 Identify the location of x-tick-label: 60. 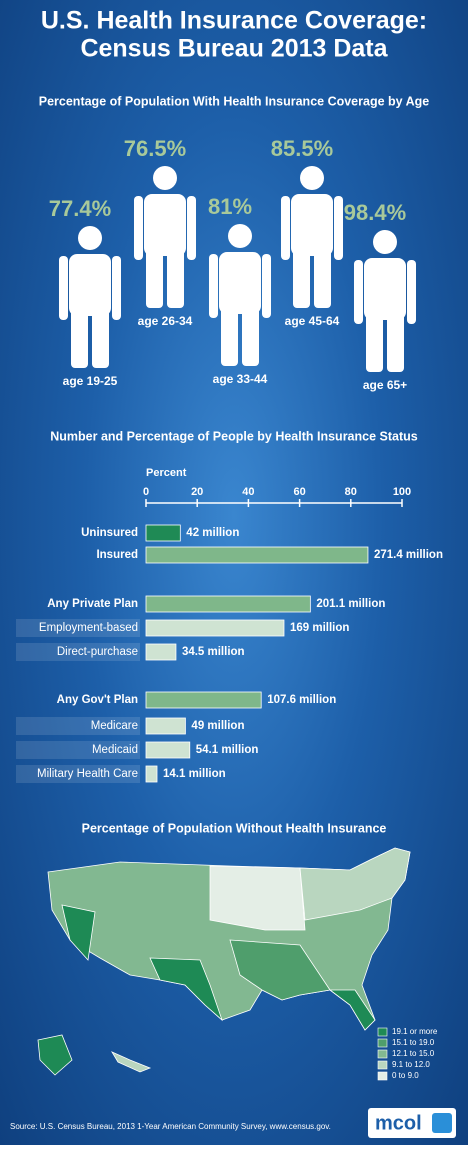
(299, 492).